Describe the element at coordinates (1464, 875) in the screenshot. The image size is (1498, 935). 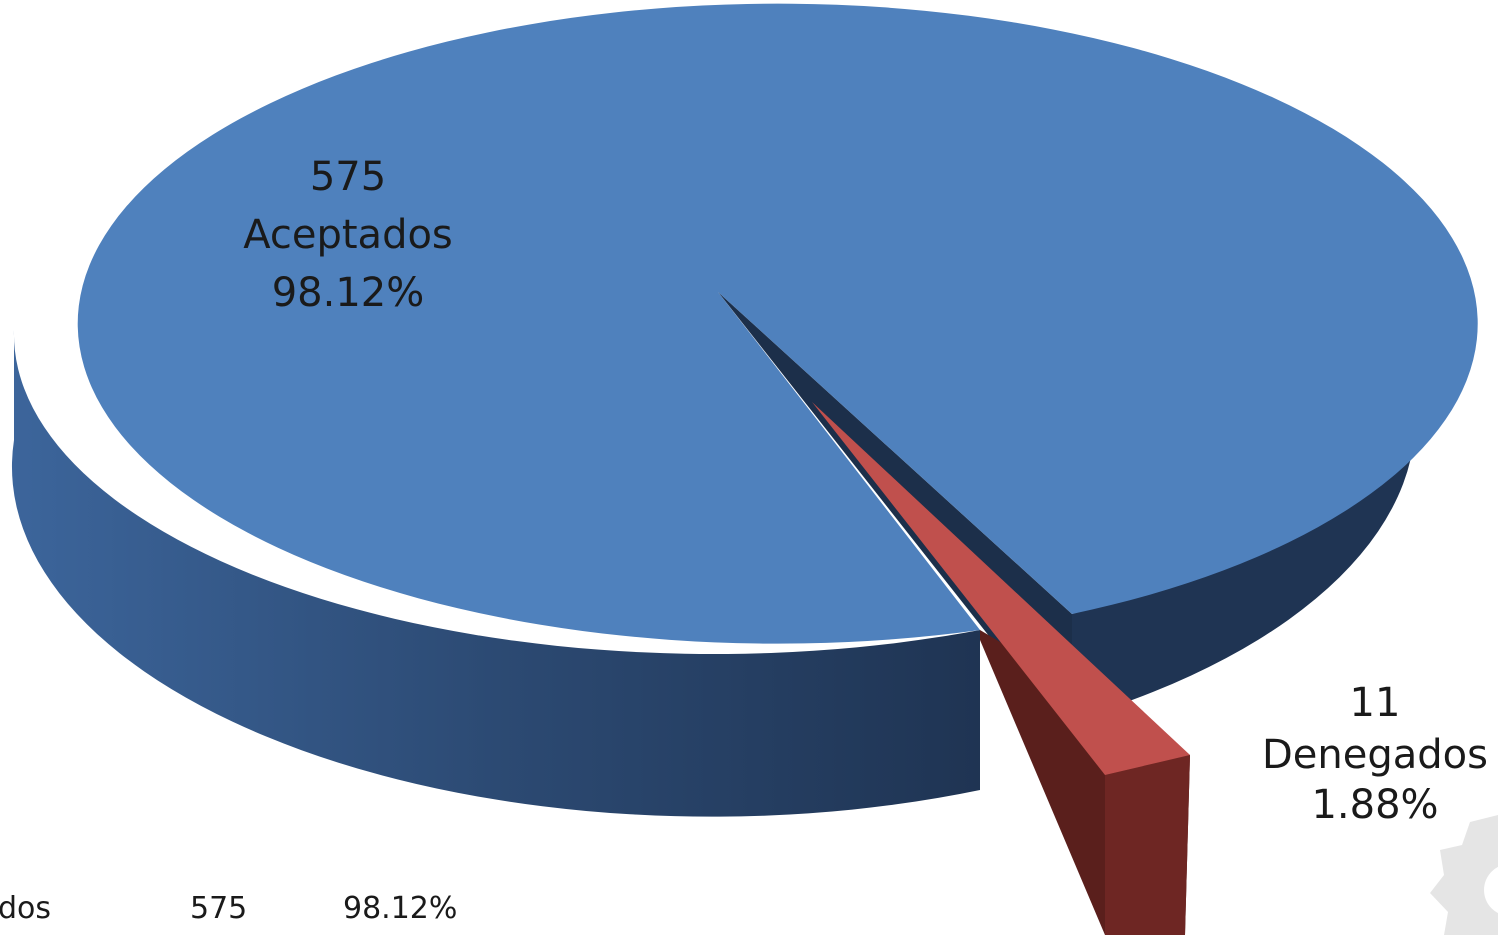
I see `gear-icon` at that location.